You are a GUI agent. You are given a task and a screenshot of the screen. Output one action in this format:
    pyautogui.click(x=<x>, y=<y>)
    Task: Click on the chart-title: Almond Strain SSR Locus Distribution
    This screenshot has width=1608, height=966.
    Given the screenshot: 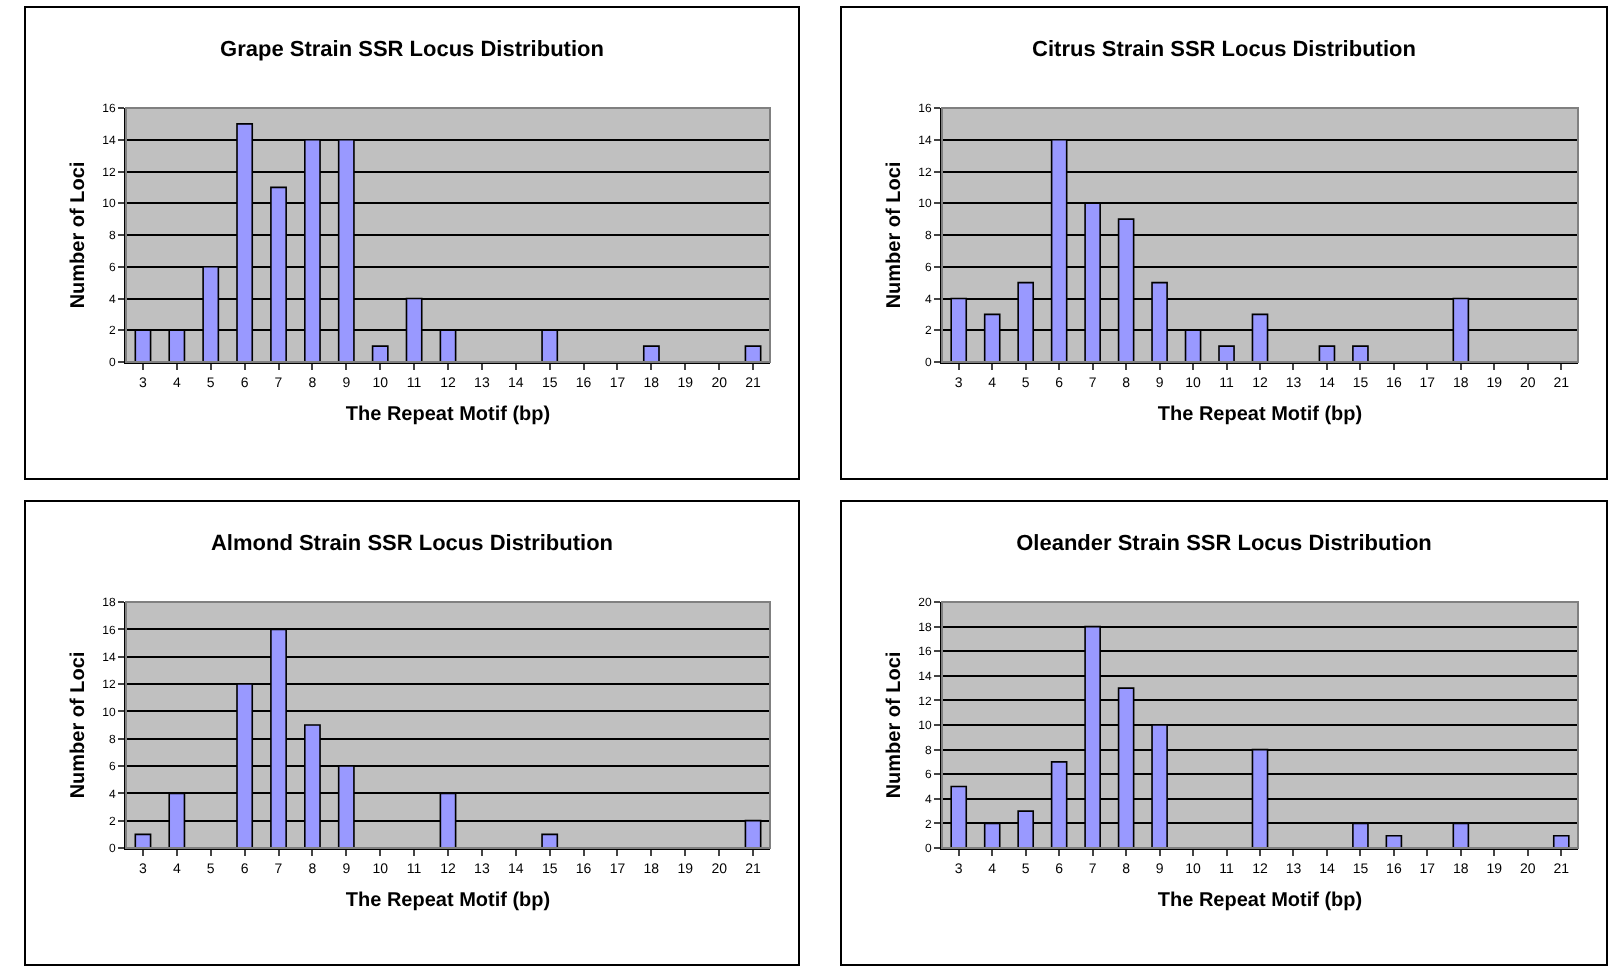 What is the action you would take?
    pyautogui.click(x=412, y=543)
    